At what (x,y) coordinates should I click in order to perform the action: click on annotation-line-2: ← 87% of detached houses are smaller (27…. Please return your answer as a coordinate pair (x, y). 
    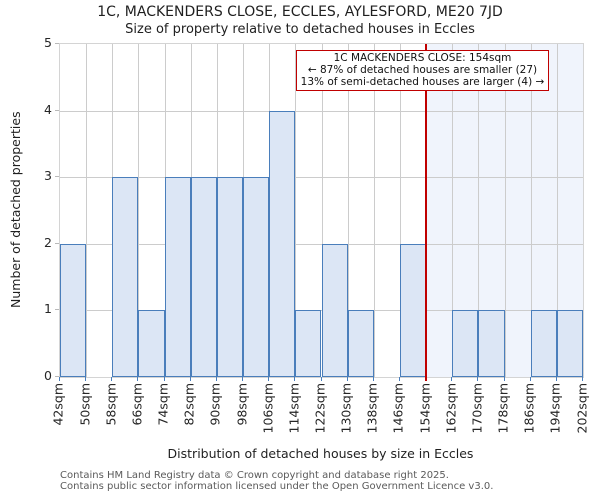
    Looking at the image, I should click on (422, 69).